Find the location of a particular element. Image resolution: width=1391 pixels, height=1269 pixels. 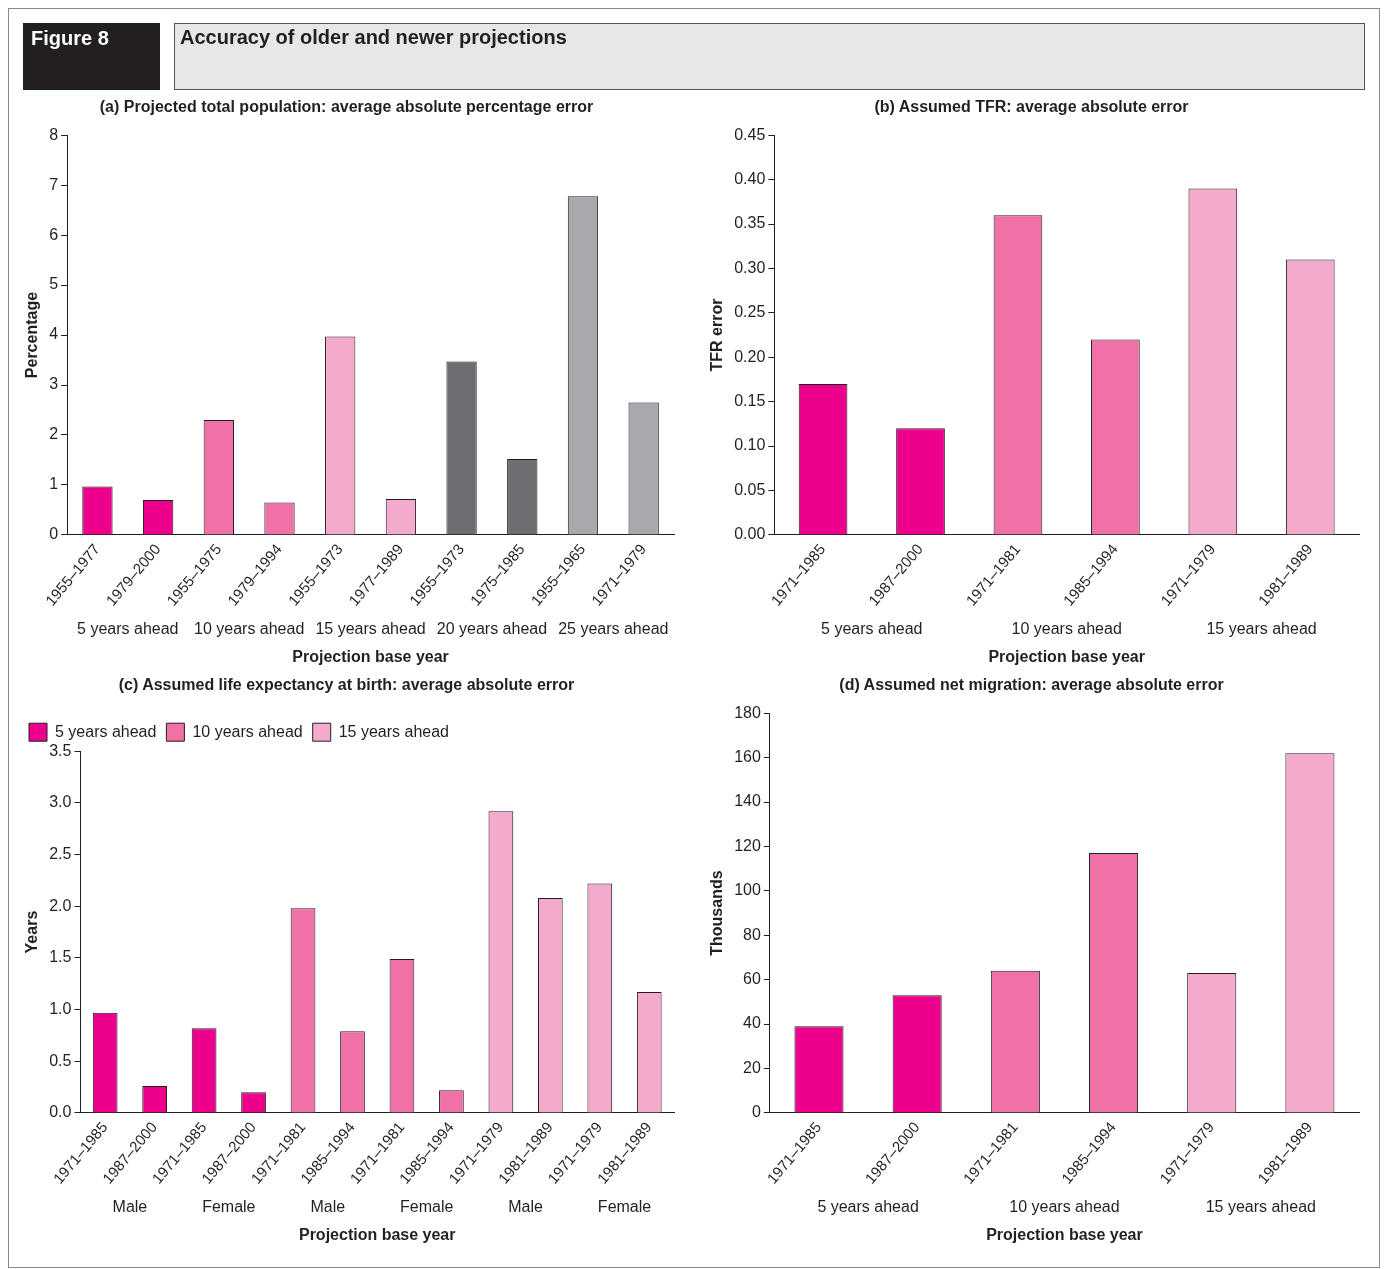

y-axis-title: Years is located at coordinates (32, 932).